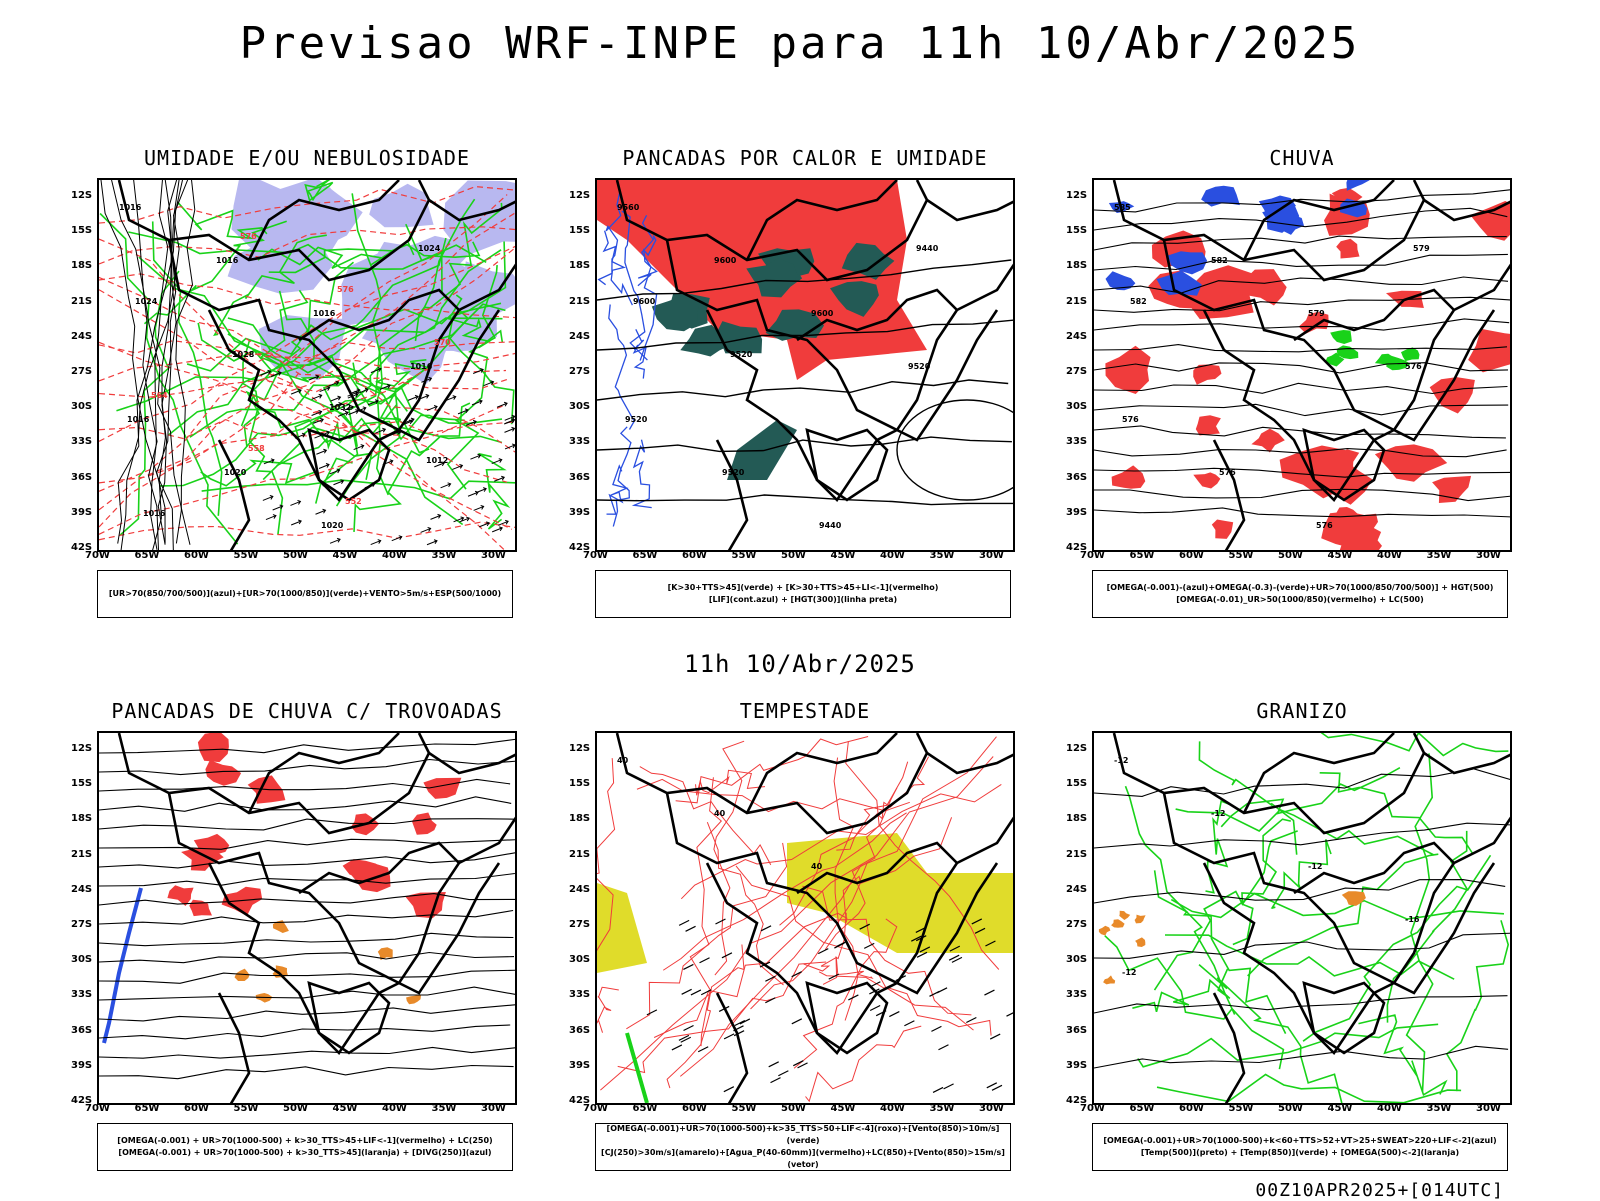 The width and height of the screenshot is (1600, 1201). I want to click on lifted-index-contour, so click(641, 474).